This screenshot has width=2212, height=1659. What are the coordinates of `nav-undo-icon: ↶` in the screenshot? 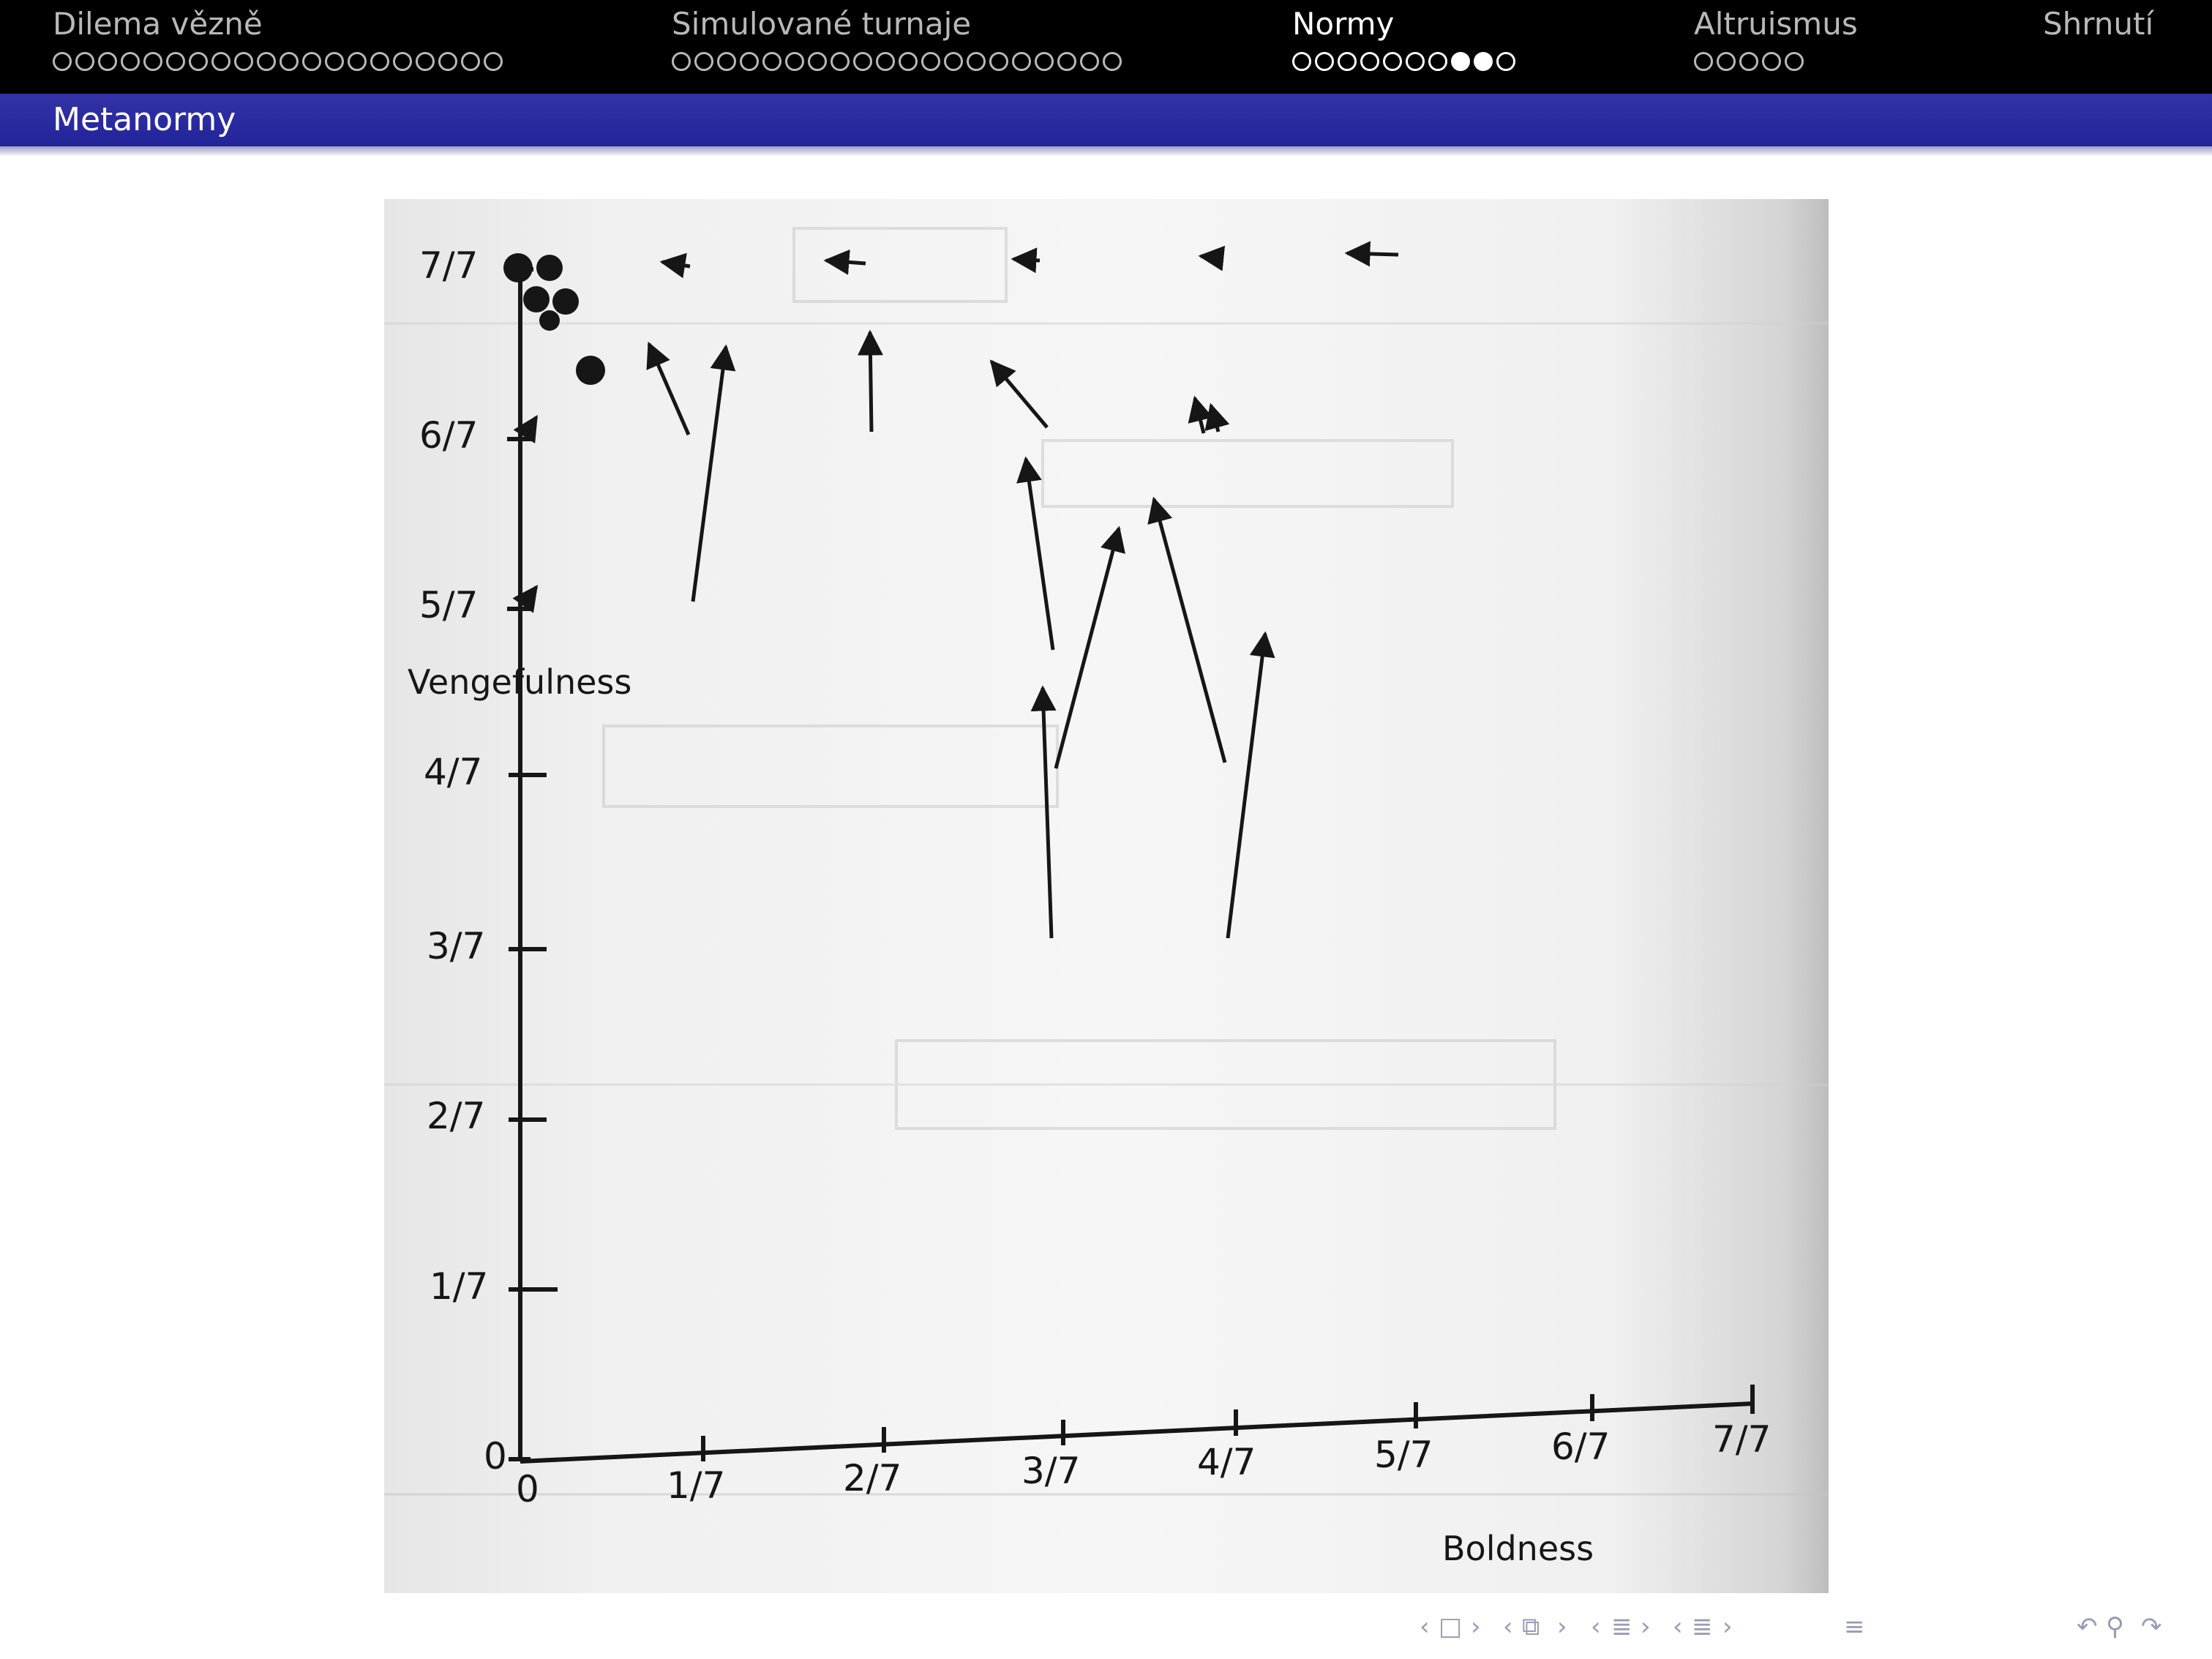 It's located at (2087, 1626).